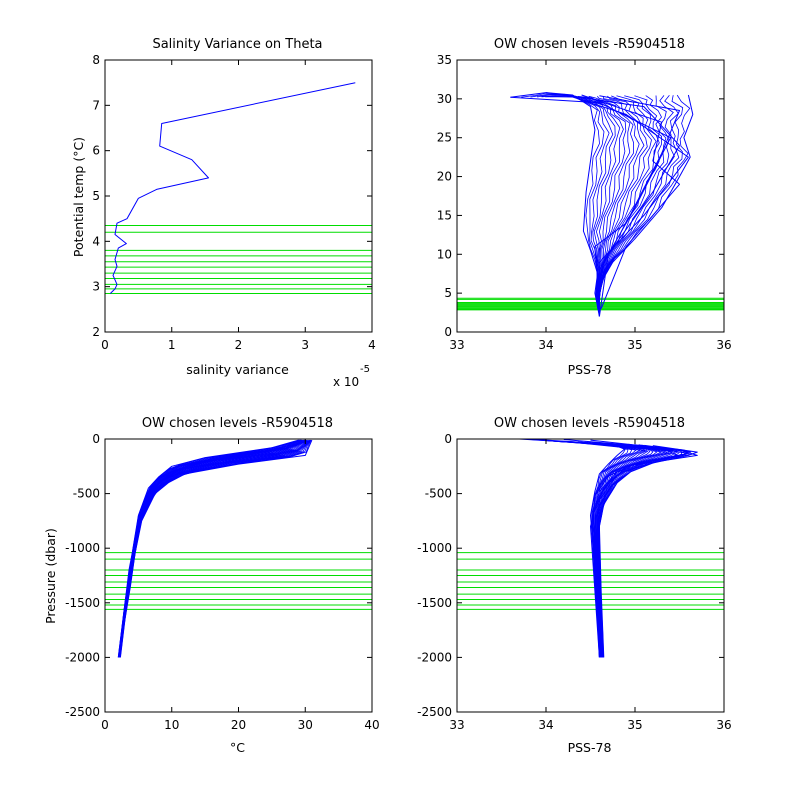  What do you see at coordinates (96, 60) in the screenshot?
I see `y-tick-label: 8` at bounding box center [96, 60].